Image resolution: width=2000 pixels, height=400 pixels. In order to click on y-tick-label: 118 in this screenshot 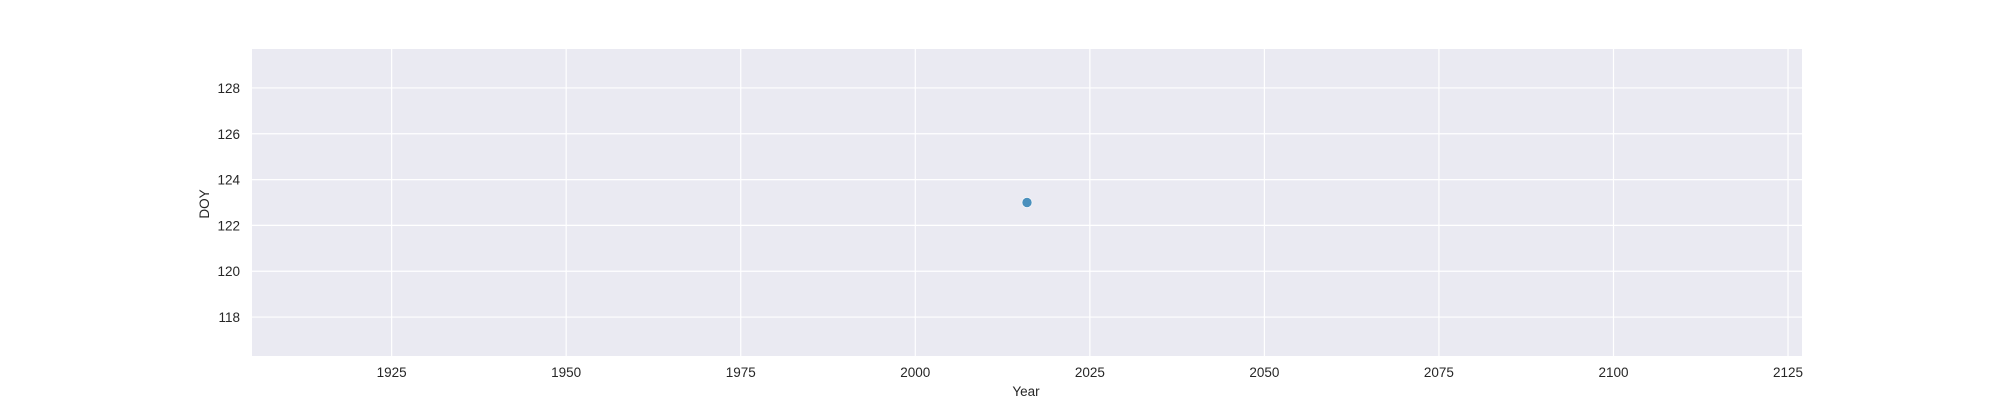, I will do `click(229, 317)`.